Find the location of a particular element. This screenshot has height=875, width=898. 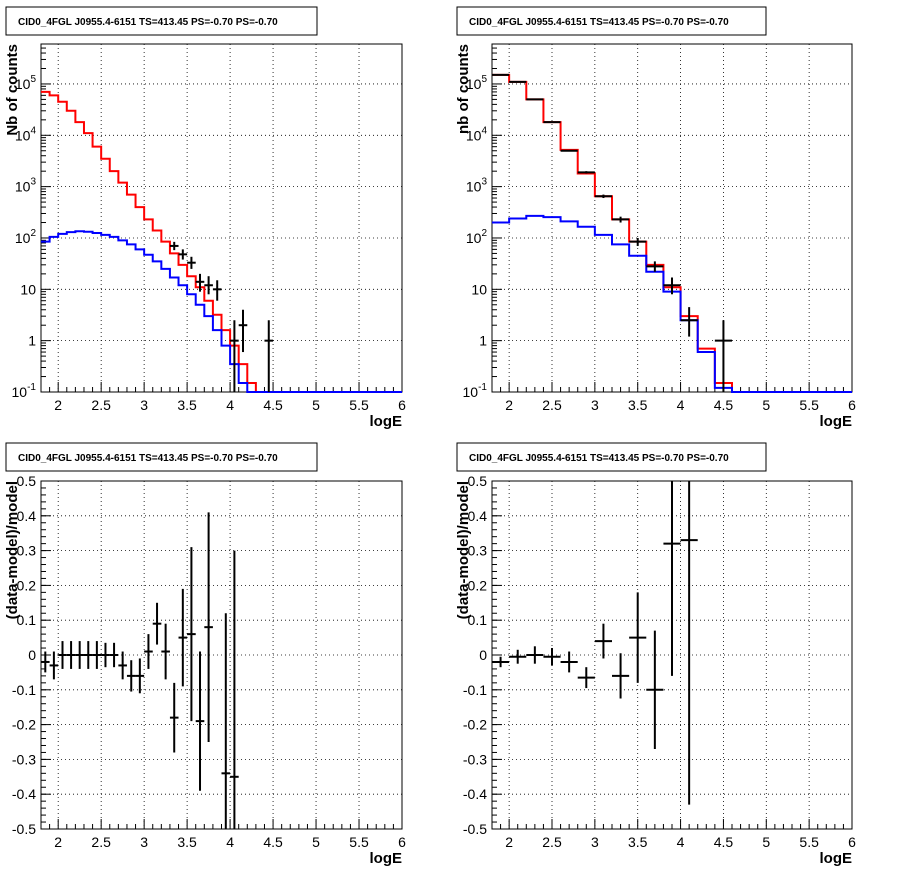

y-axis-label: Nb of counts is located at coordinates (12, 90).